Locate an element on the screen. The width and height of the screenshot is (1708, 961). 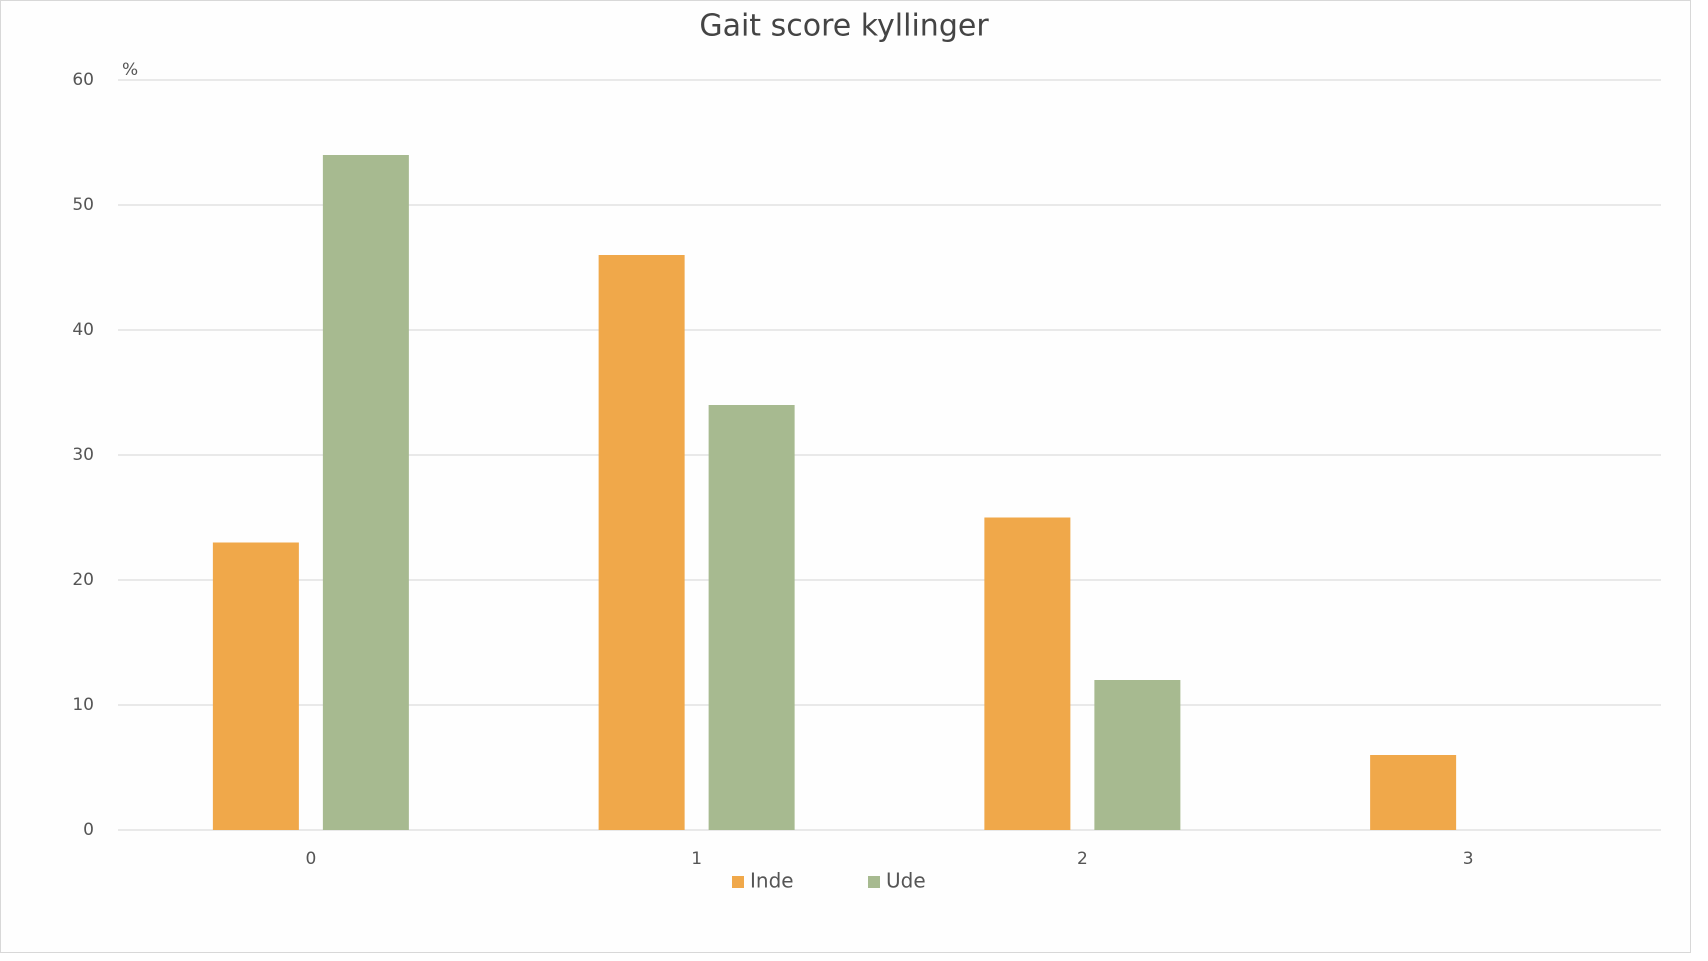
x-tick-label: 1 is located at coordinates (696, 859).